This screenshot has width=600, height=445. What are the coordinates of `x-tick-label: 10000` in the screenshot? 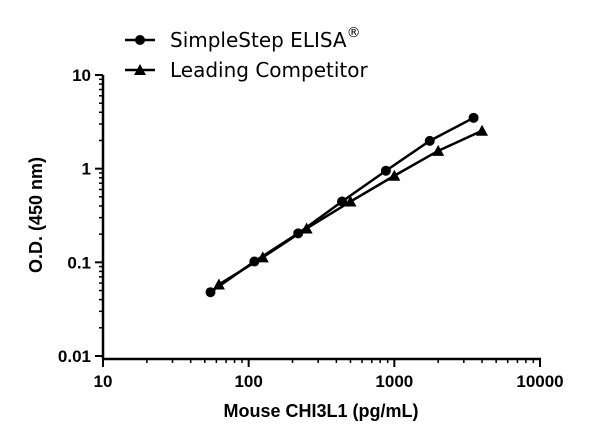 It's located at (539, 381).